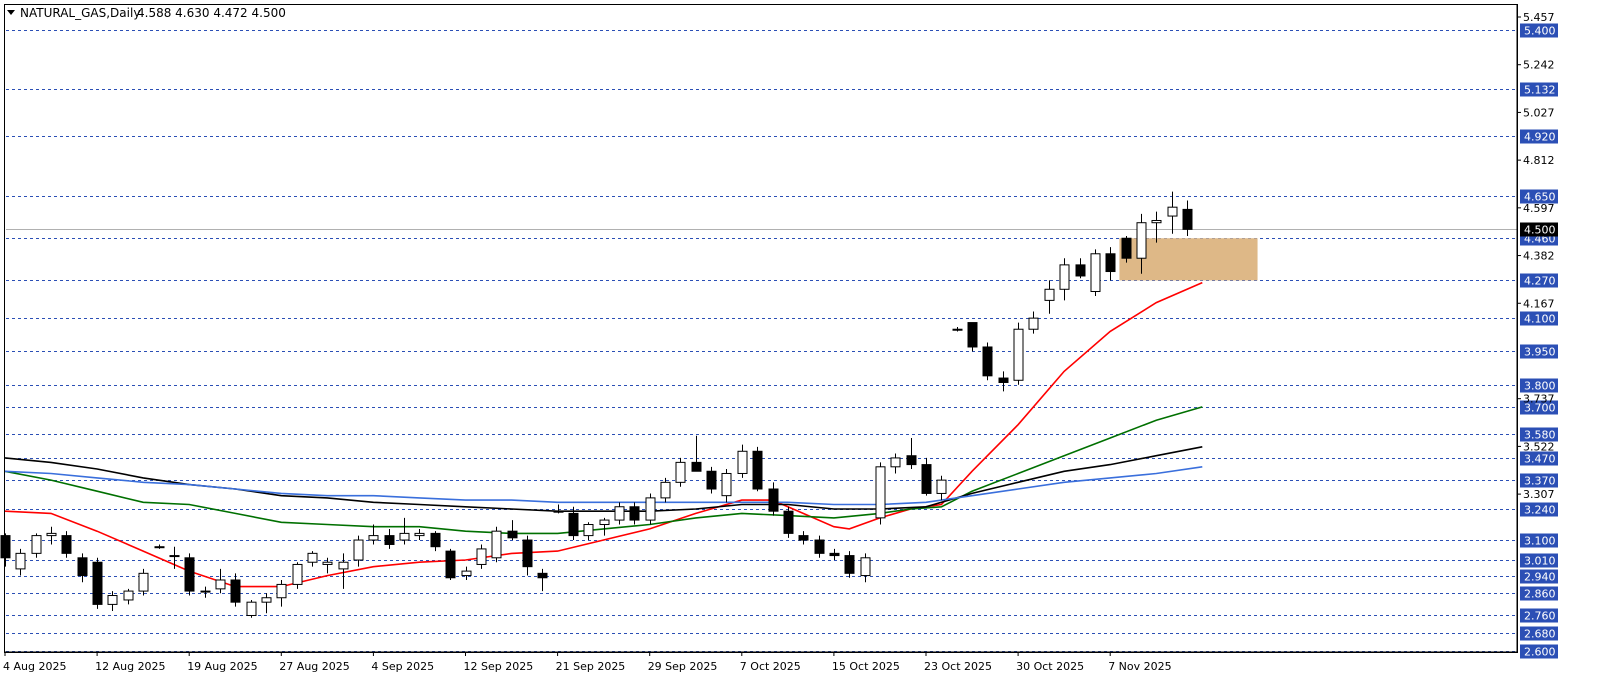  Describe the element at coordinates (1539, 494) in the screenshot. I see `price-tick-label: 3.307` at that location.